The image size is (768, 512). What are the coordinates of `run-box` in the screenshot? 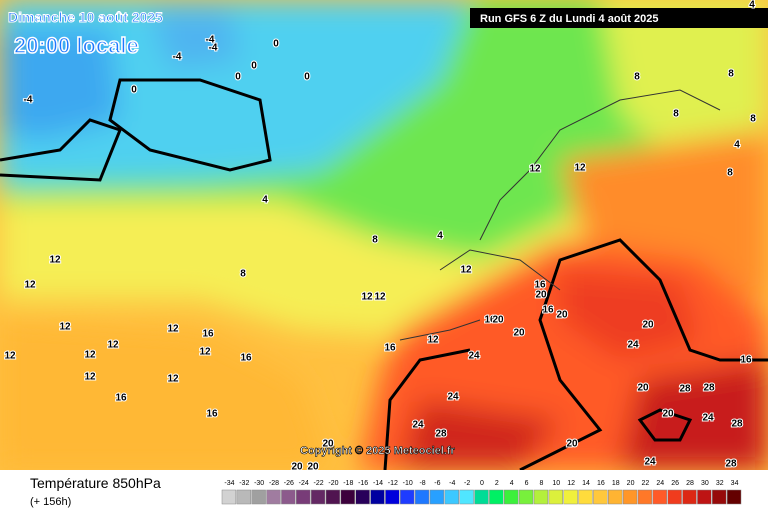 It's located at (619, 18).